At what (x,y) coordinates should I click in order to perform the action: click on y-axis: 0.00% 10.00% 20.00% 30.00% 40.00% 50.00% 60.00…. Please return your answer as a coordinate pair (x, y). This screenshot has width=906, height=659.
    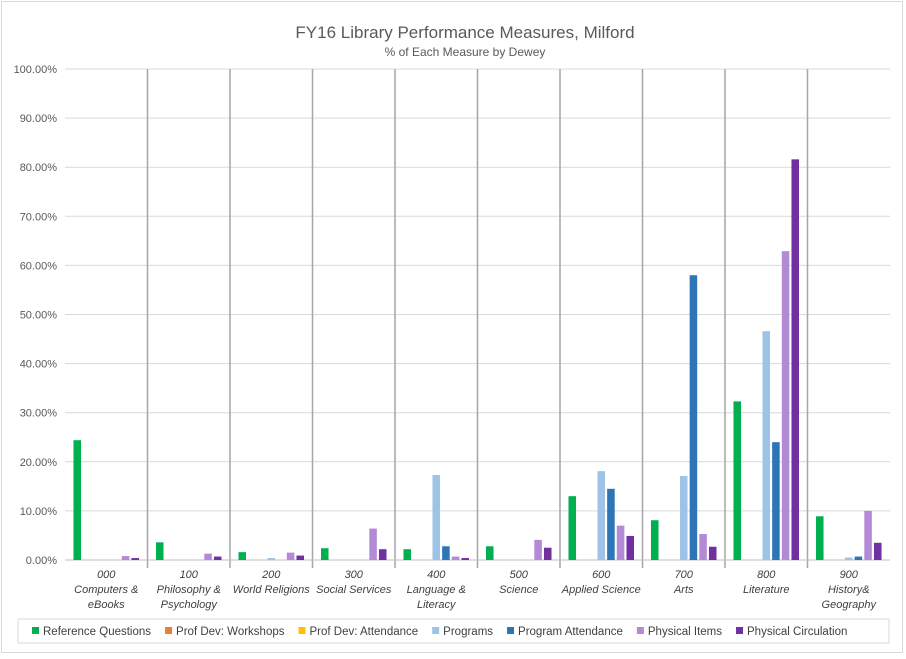
    Looking at the image, I should click on (36, 315).